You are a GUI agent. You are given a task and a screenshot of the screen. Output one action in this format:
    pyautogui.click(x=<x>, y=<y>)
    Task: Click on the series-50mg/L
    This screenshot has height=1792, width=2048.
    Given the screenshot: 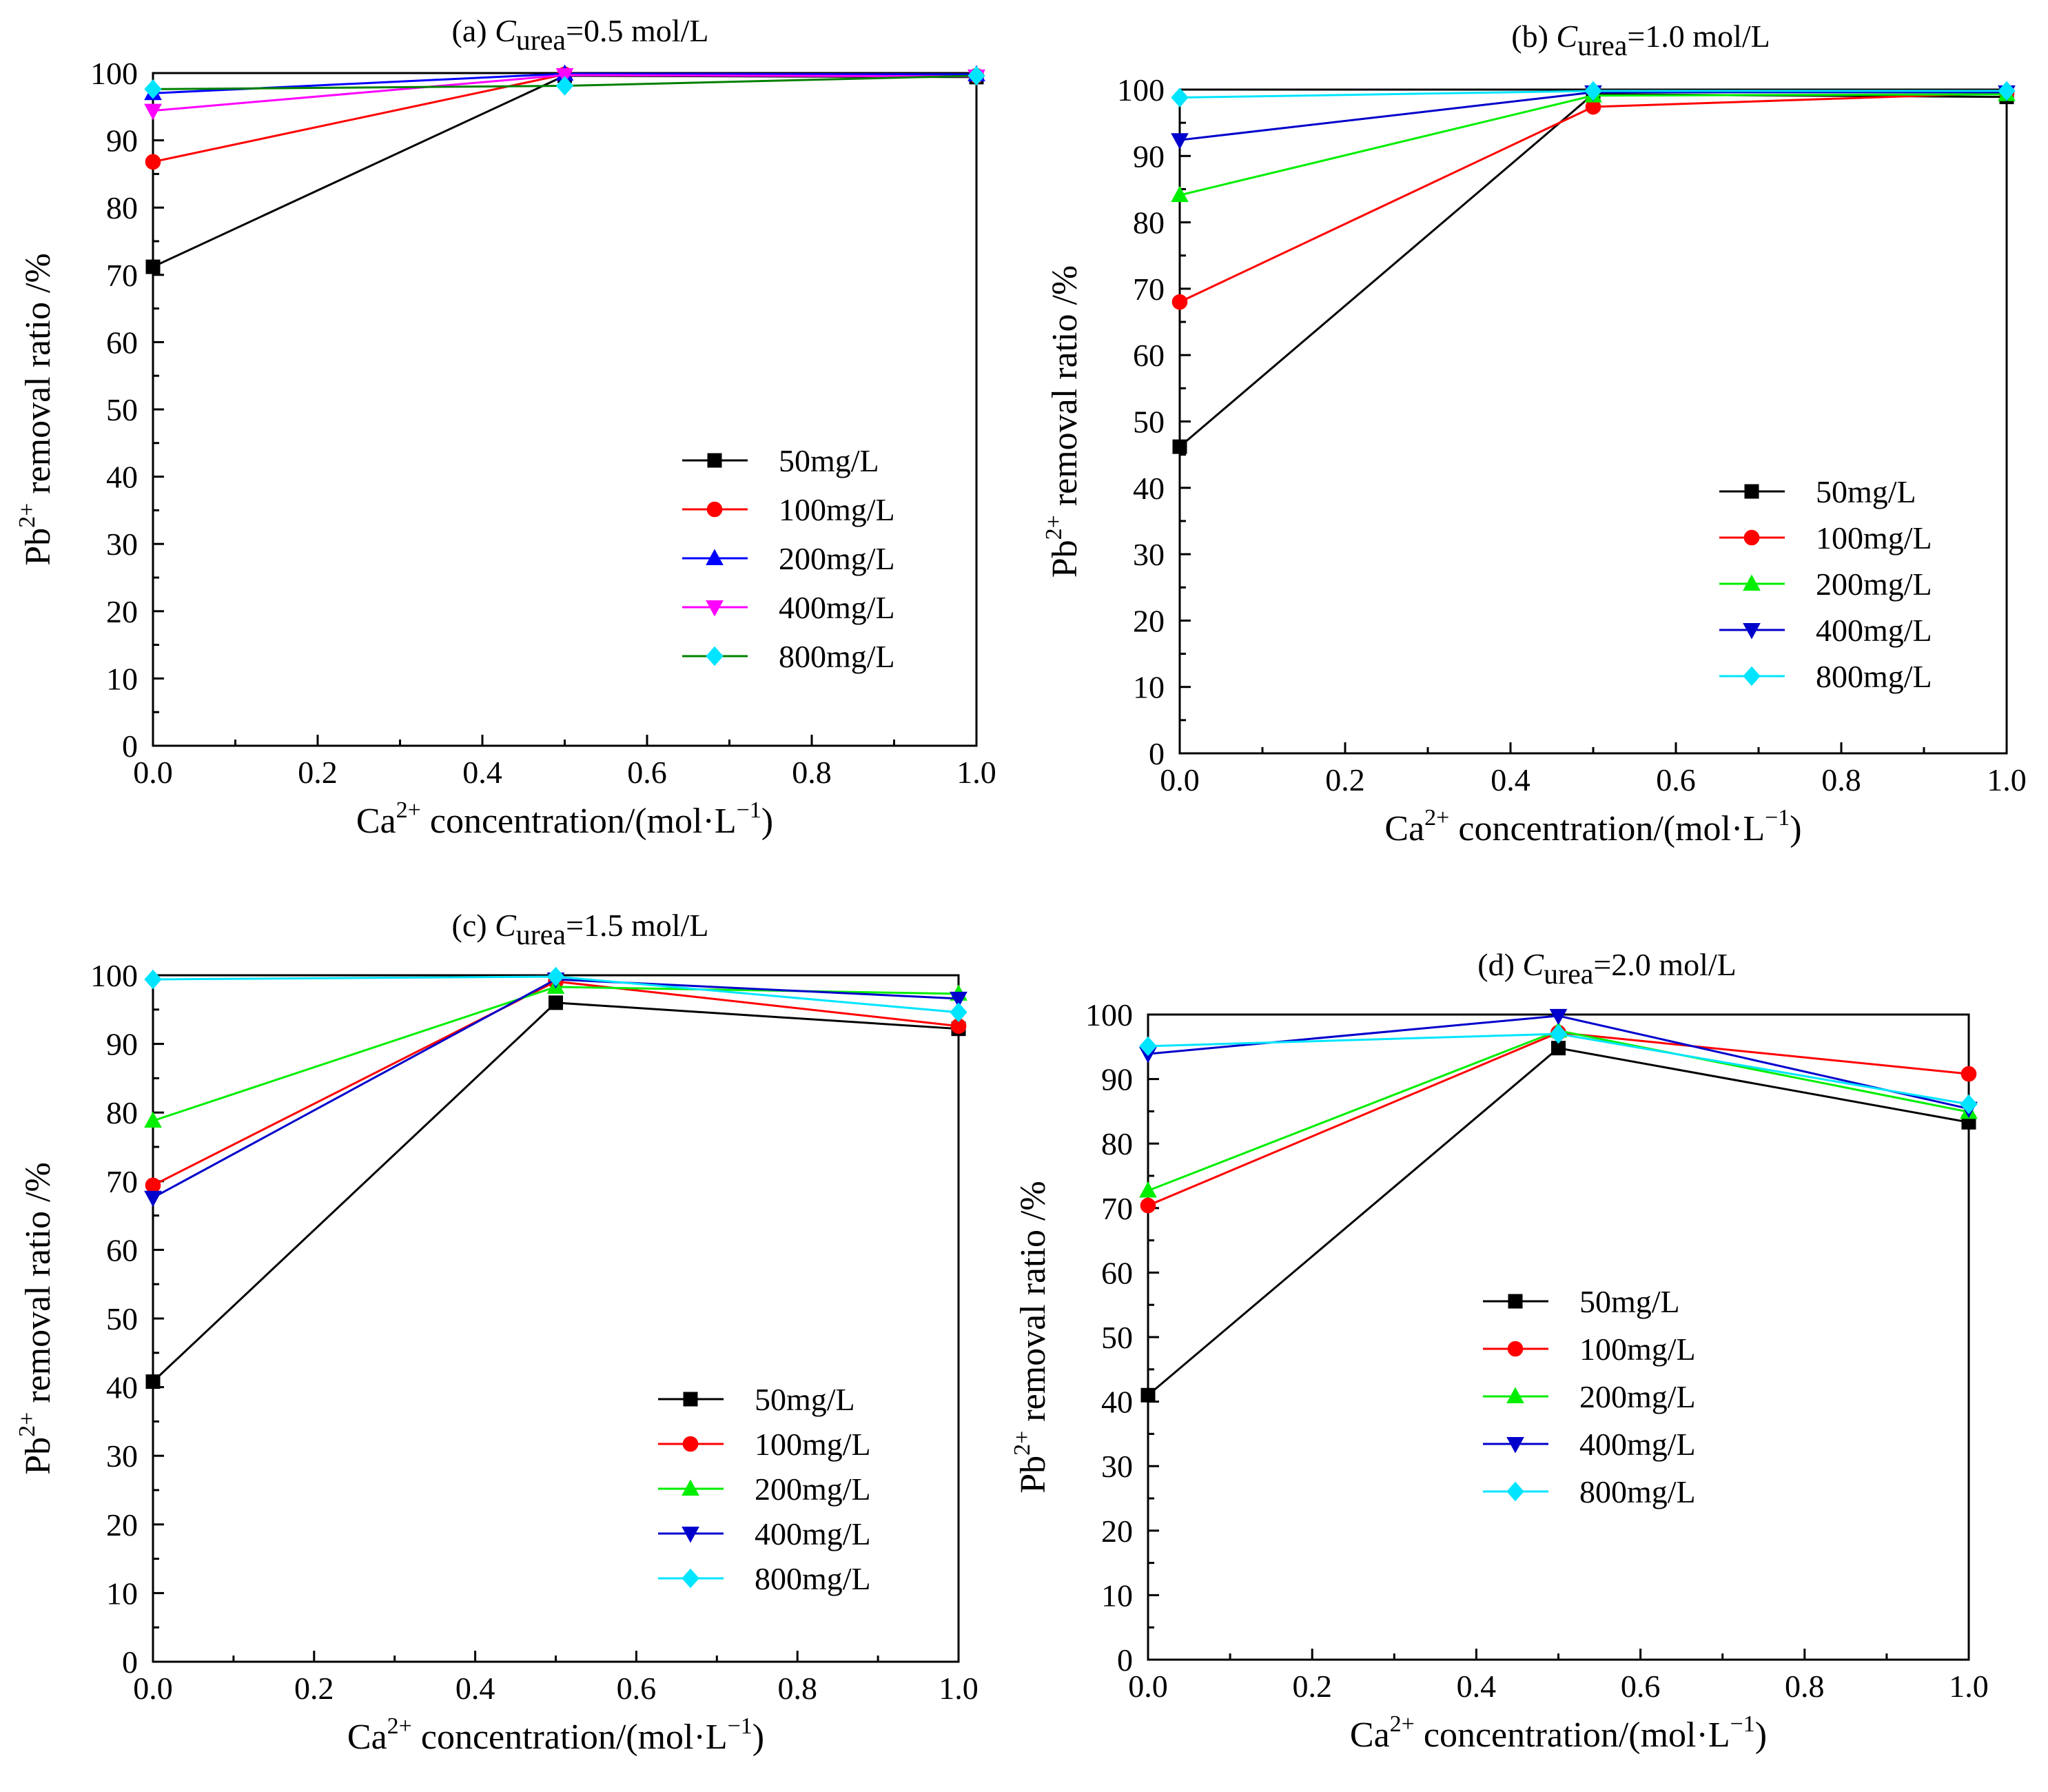 What is the action you would take?
    pyautogui.click(x=555, y=1192)
    